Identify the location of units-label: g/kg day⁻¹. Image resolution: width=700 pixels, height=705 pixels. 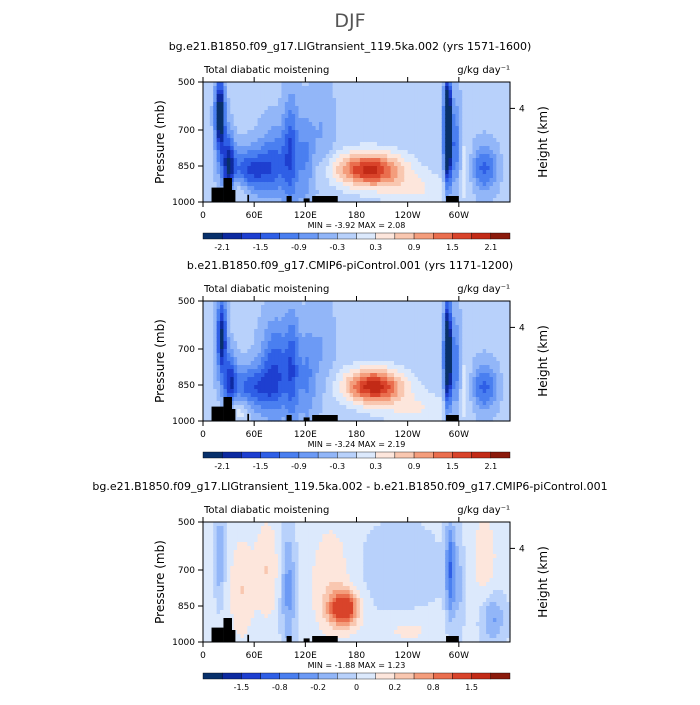
(483, 70).